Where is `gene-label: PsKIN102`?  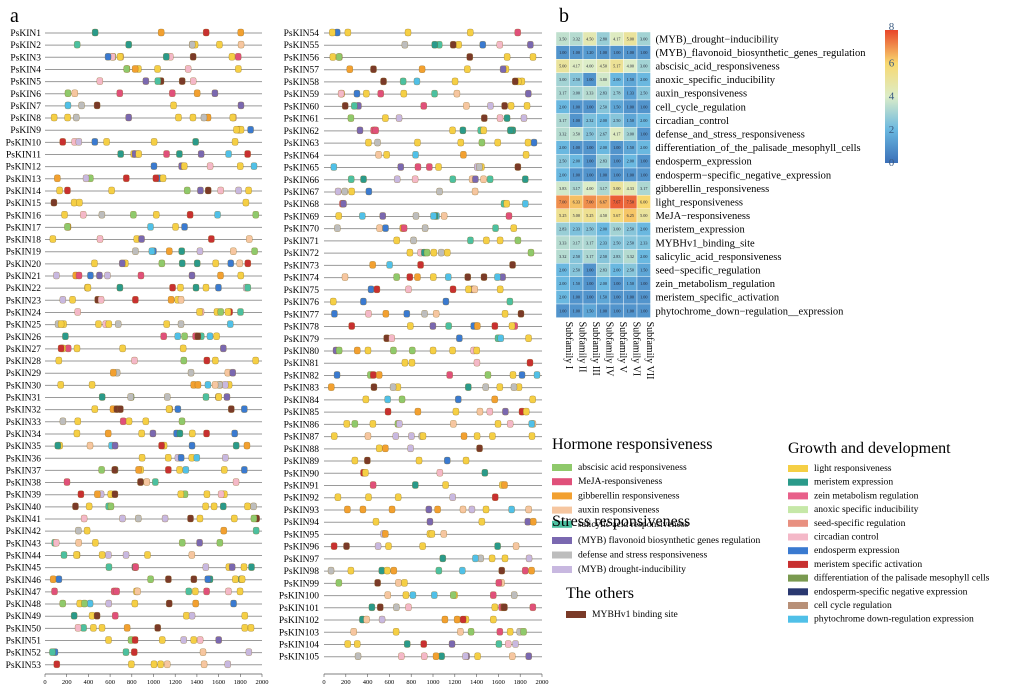 gene-label: PsKIN102 is located at coordinates (299, 621).